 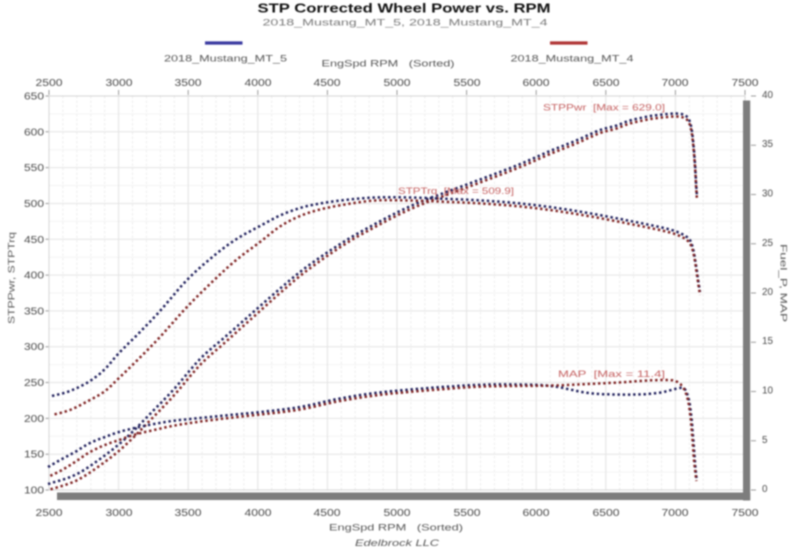 What do you see at coordinates (34, 347) in the screenshot?
I see `svg-text: 300` at bounding box center [34, 347].